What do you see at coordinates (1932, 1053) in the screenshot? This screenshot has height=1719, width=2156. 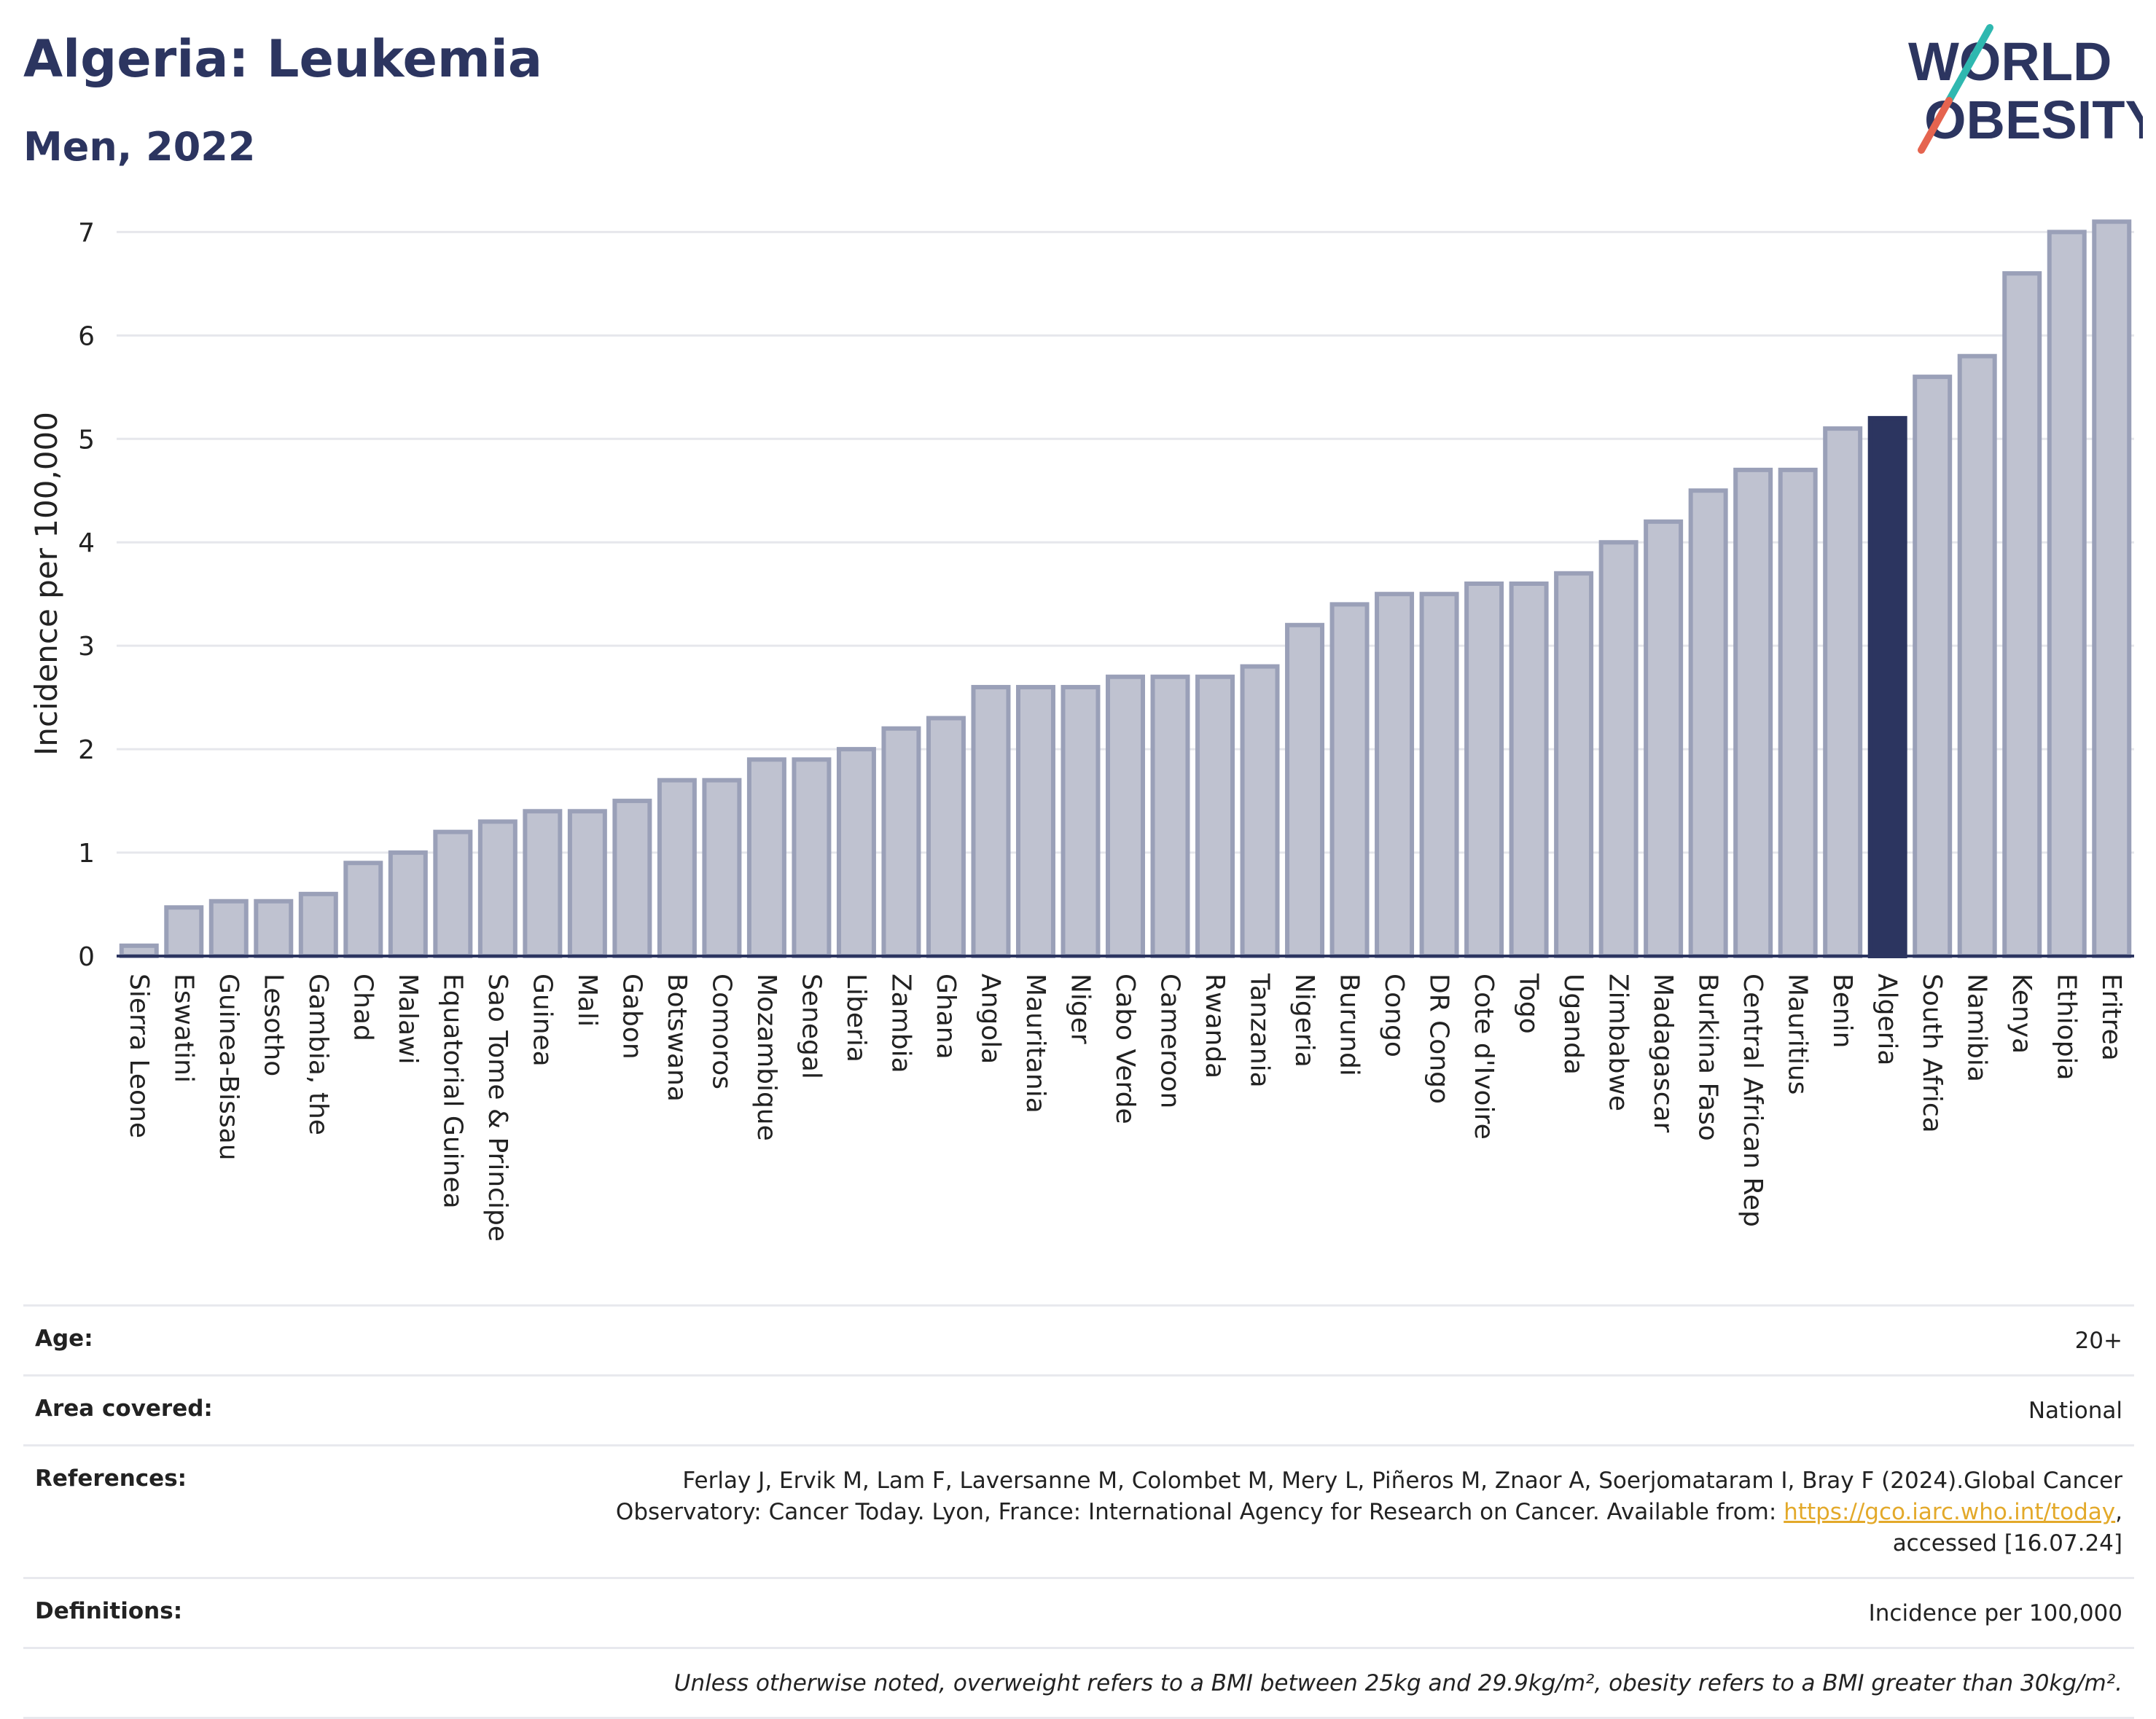 I see `x-tick-label: South Africa` at bounding box center [1932, 1053].